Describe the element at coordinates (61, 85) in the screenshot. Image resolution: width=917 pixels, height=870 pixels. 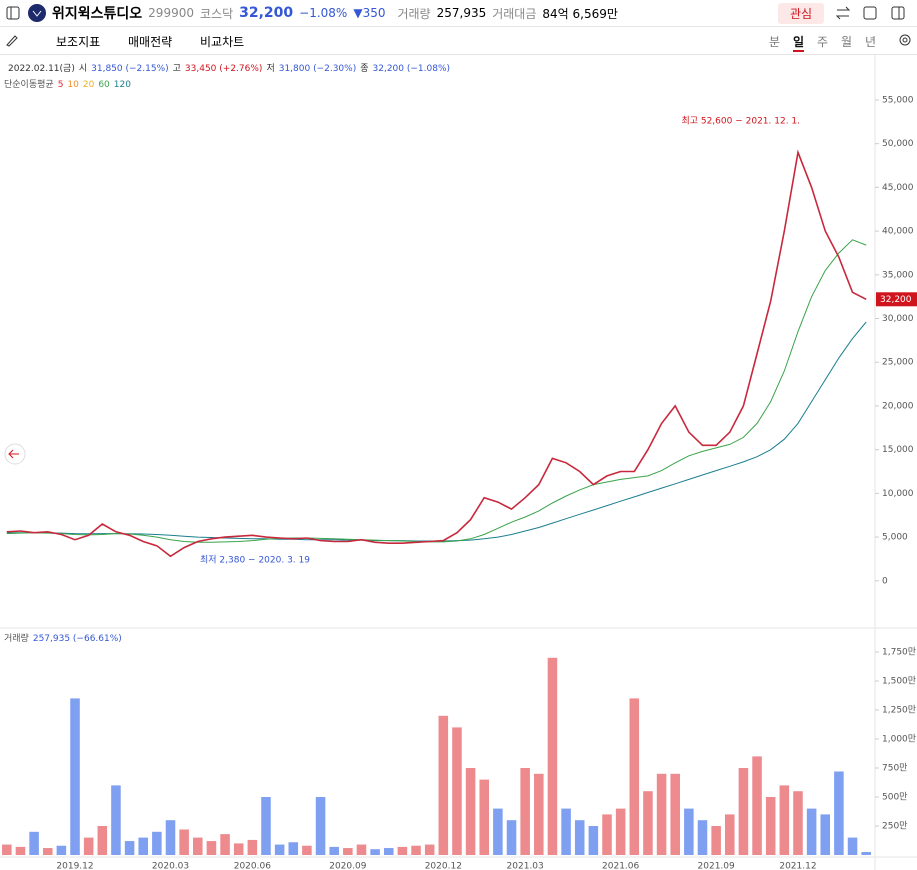
I see `ma-period: 5` at that location.